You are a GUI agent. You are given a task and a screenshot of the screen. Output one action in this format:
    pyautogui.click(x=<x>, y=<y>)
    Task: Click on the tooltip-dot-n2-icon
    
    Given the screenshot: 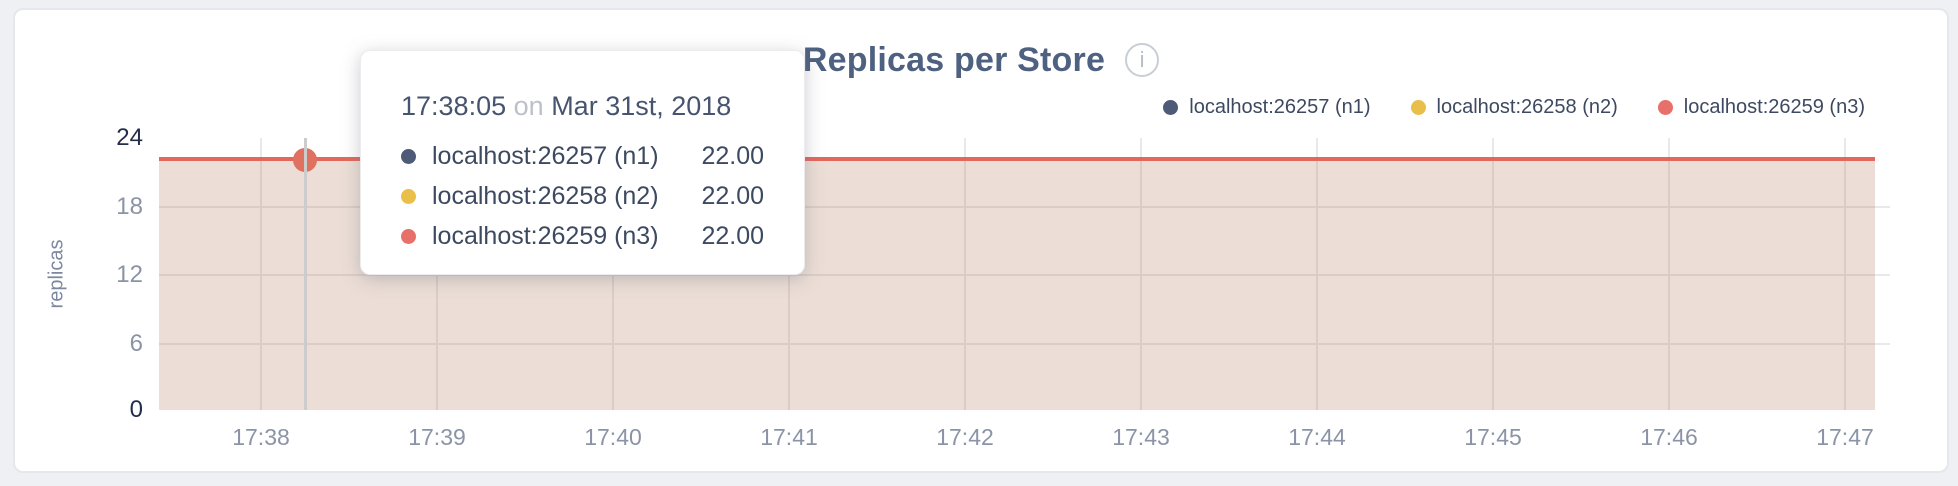 What is the action you would take?
    pyautogui.click(x=408, y=196)
    